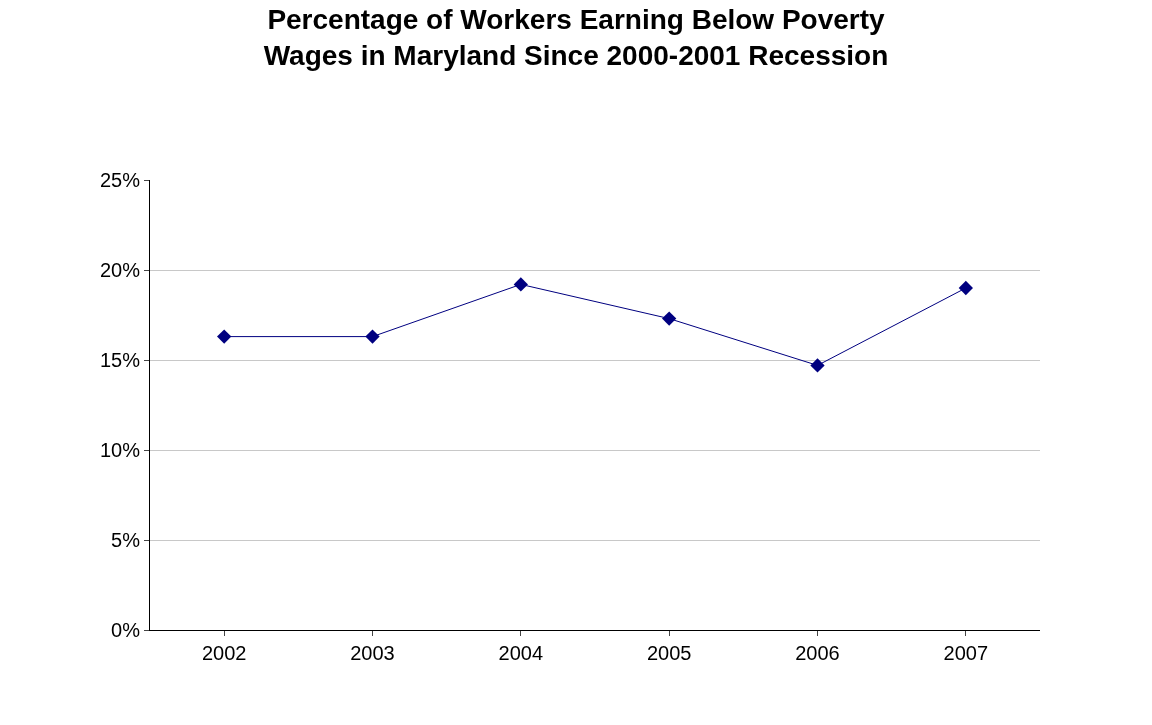 The width and height of the screenshot is (1152, 725). What do you see at coordinates (126, 540) in the screenshot?
I see `y-tick-label: 5%` at bounding box center [126, 540].